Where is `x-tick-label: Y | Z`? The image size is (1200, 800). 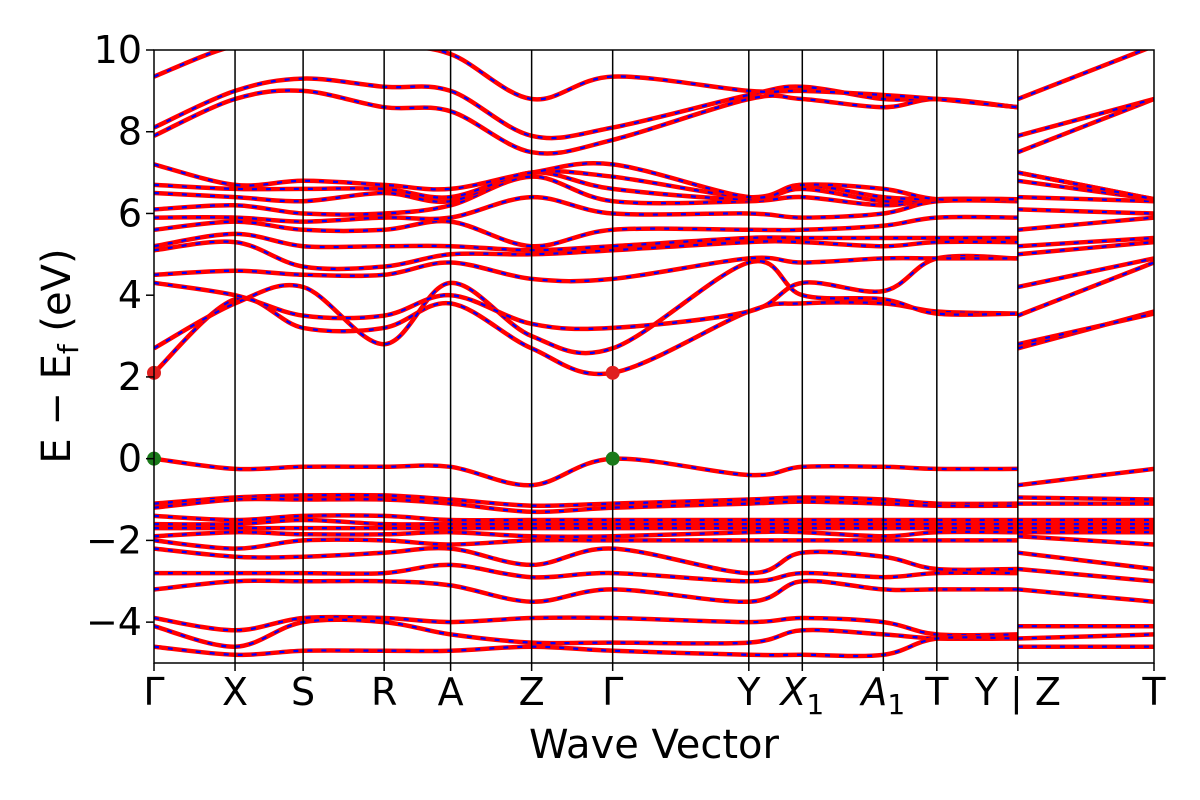
x-tick-label: Y | Z is located at coordinates (1017, 692).